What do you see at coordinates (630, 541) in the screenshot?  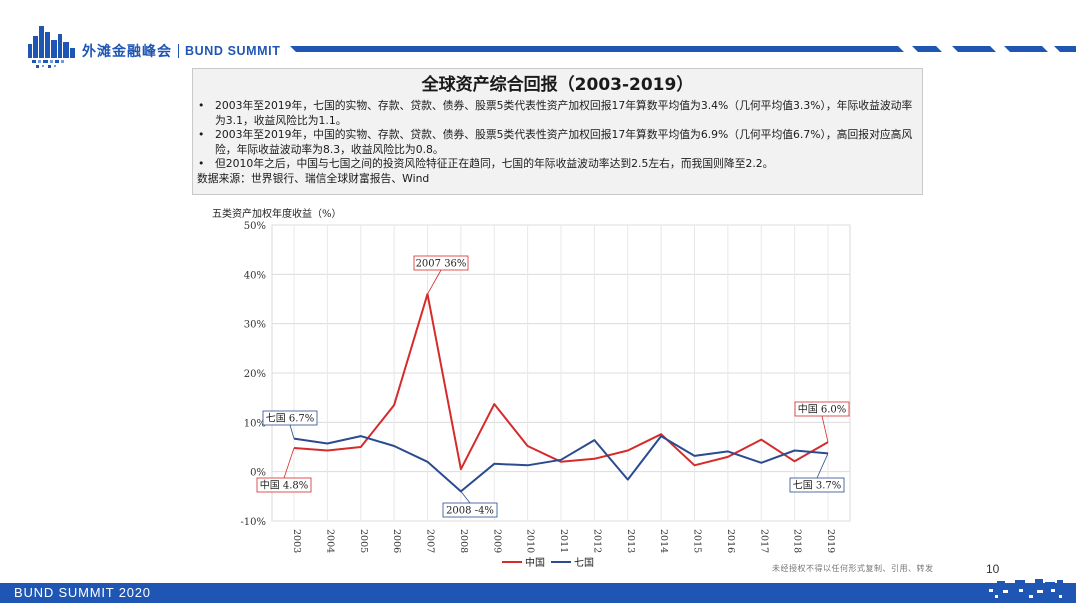 I see `x-tick-label: 2013` at bounding box center [630, 541].